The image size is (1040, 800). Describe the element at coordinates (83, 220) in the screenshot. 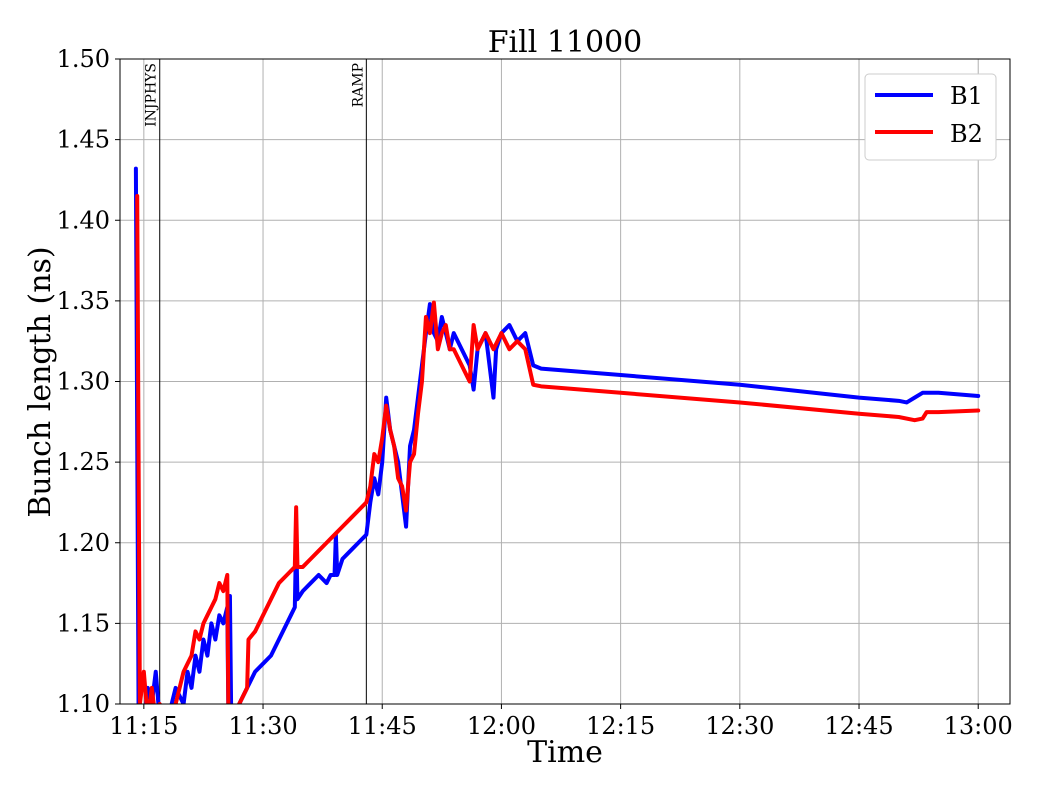

I see `y-tick-label: 1.40` at that location.